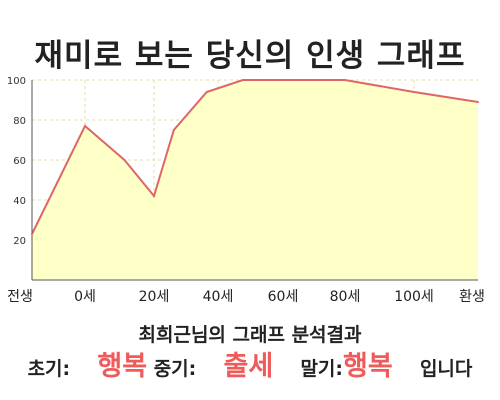 Image resolution: width=500 pixels, height=400 pixels. What do you see at coordinates (16, 81) in the screenshot?
I see `y-tick-label: 100` at bounding box center [16, 81].